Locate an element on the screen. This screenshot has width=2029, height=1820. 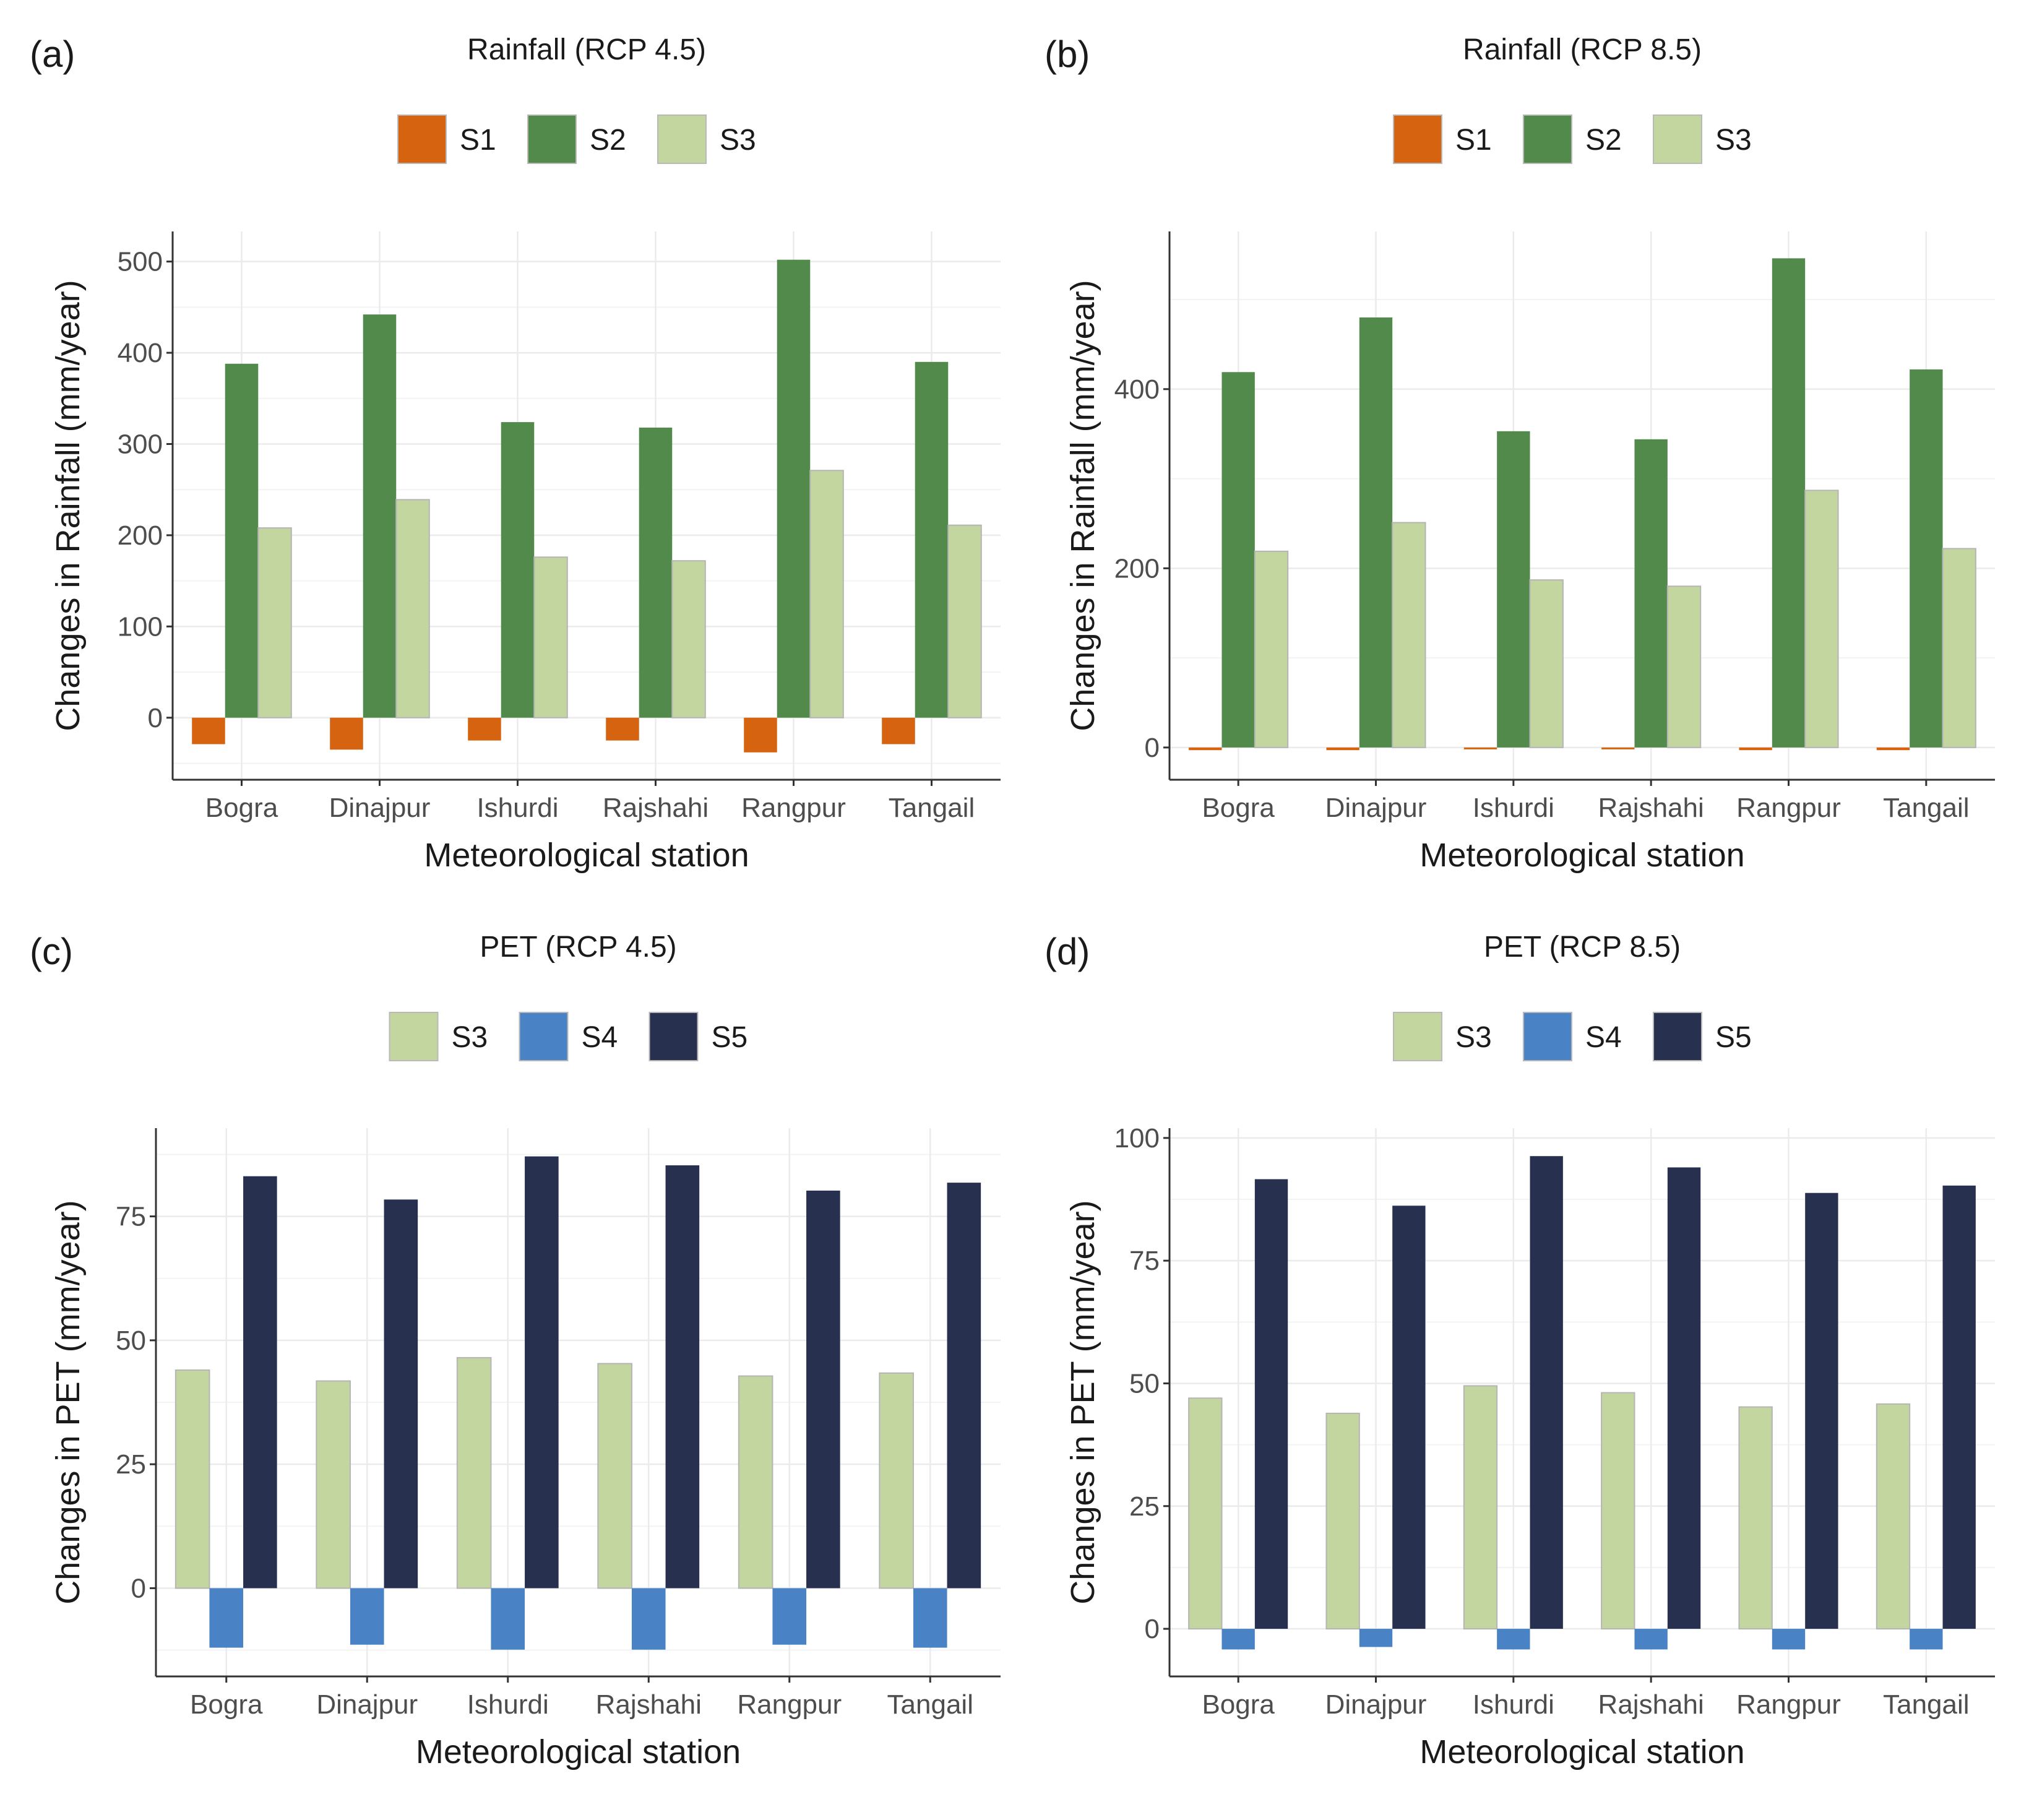
x-tick-label: Dinajpur is located at coordinates (380, 808).